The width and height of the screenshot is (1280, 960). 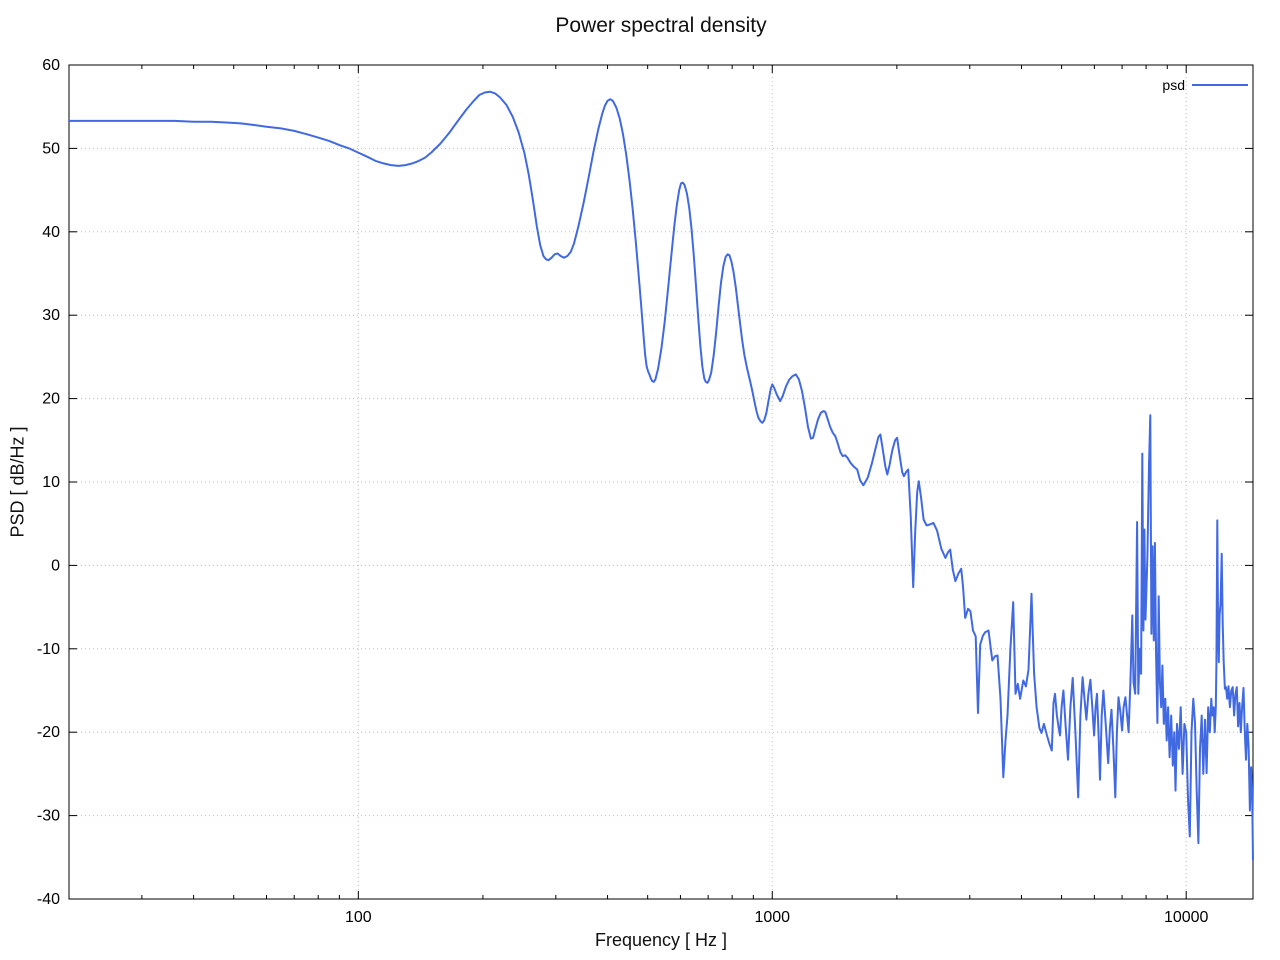 I want to click on svg-text: 50, so click(x=51, y=148).